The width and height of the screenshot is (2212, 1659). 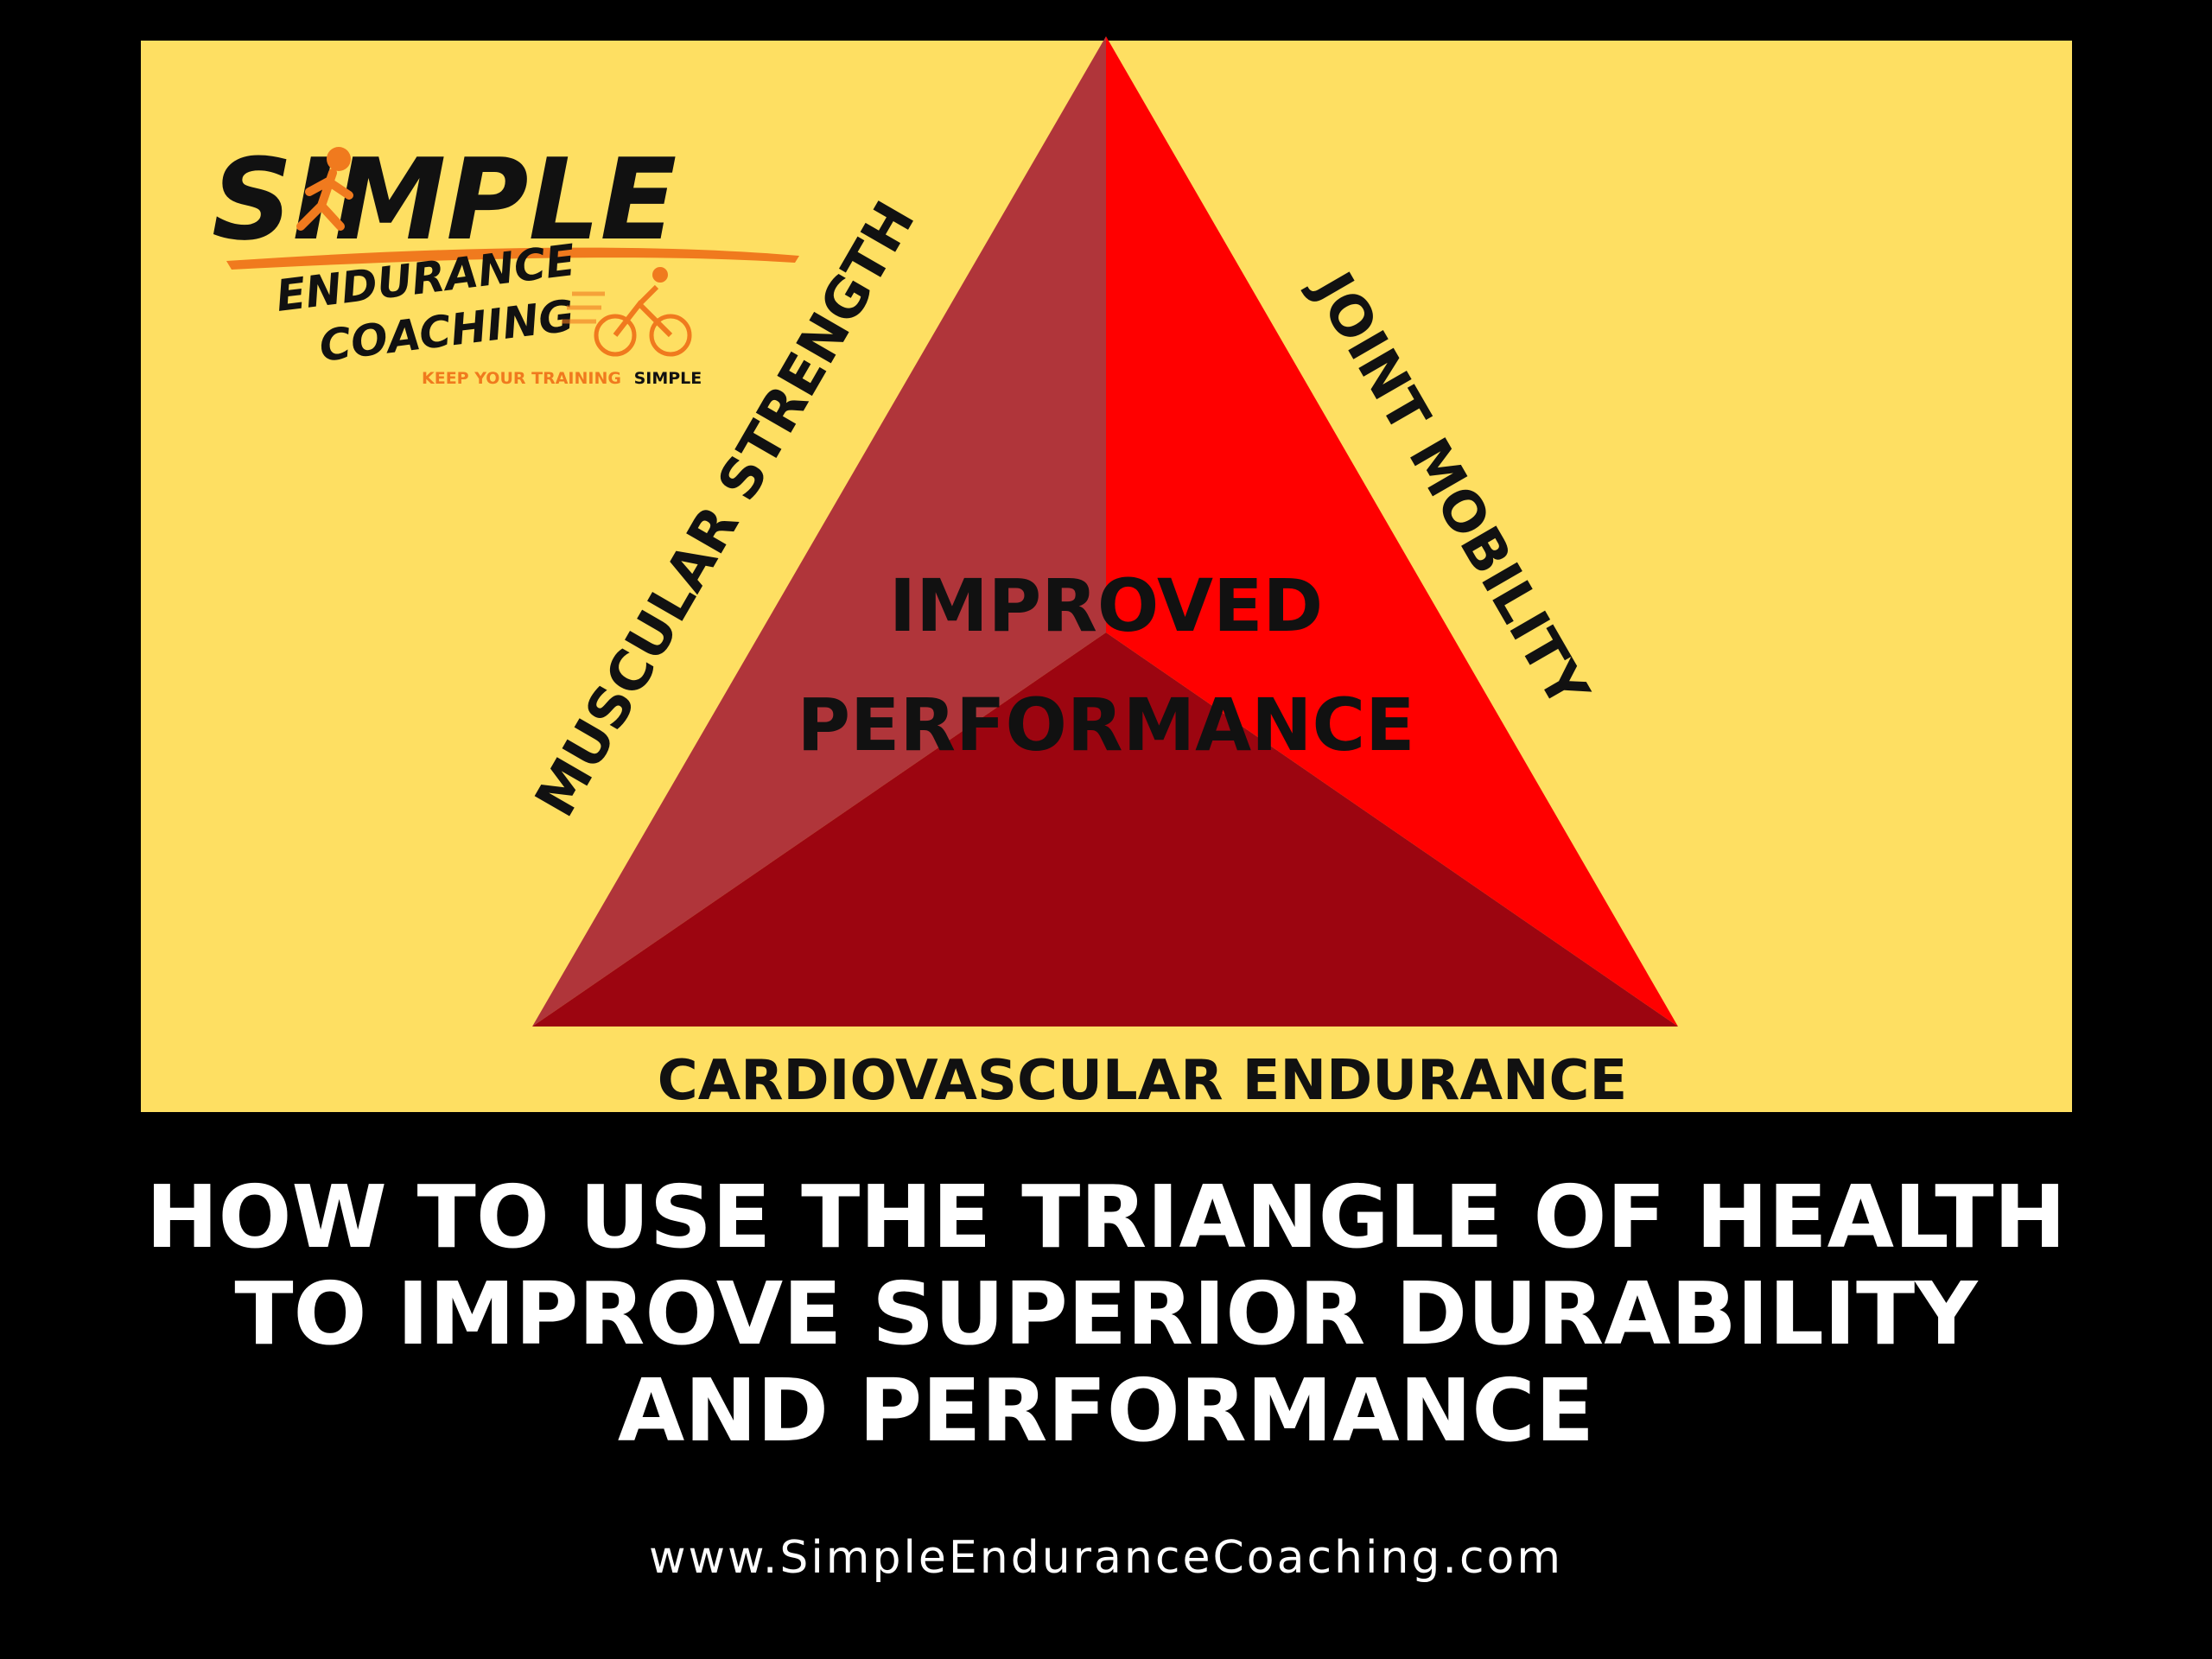 I want to click on triangle-face-bottom, so click(x=1105, y=829).